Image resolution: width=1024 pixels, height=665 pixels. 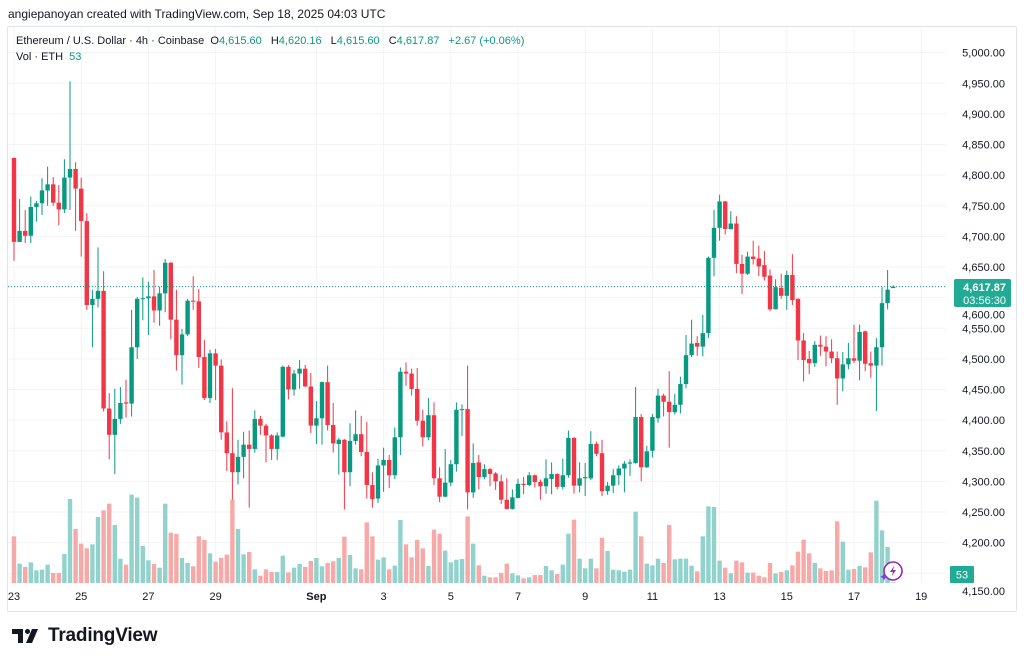 What do you see at coordinates (486, 41) in the screenshot?
I see `change-value: +2.67 (+0.06%)` at bounding box center [486, 41].